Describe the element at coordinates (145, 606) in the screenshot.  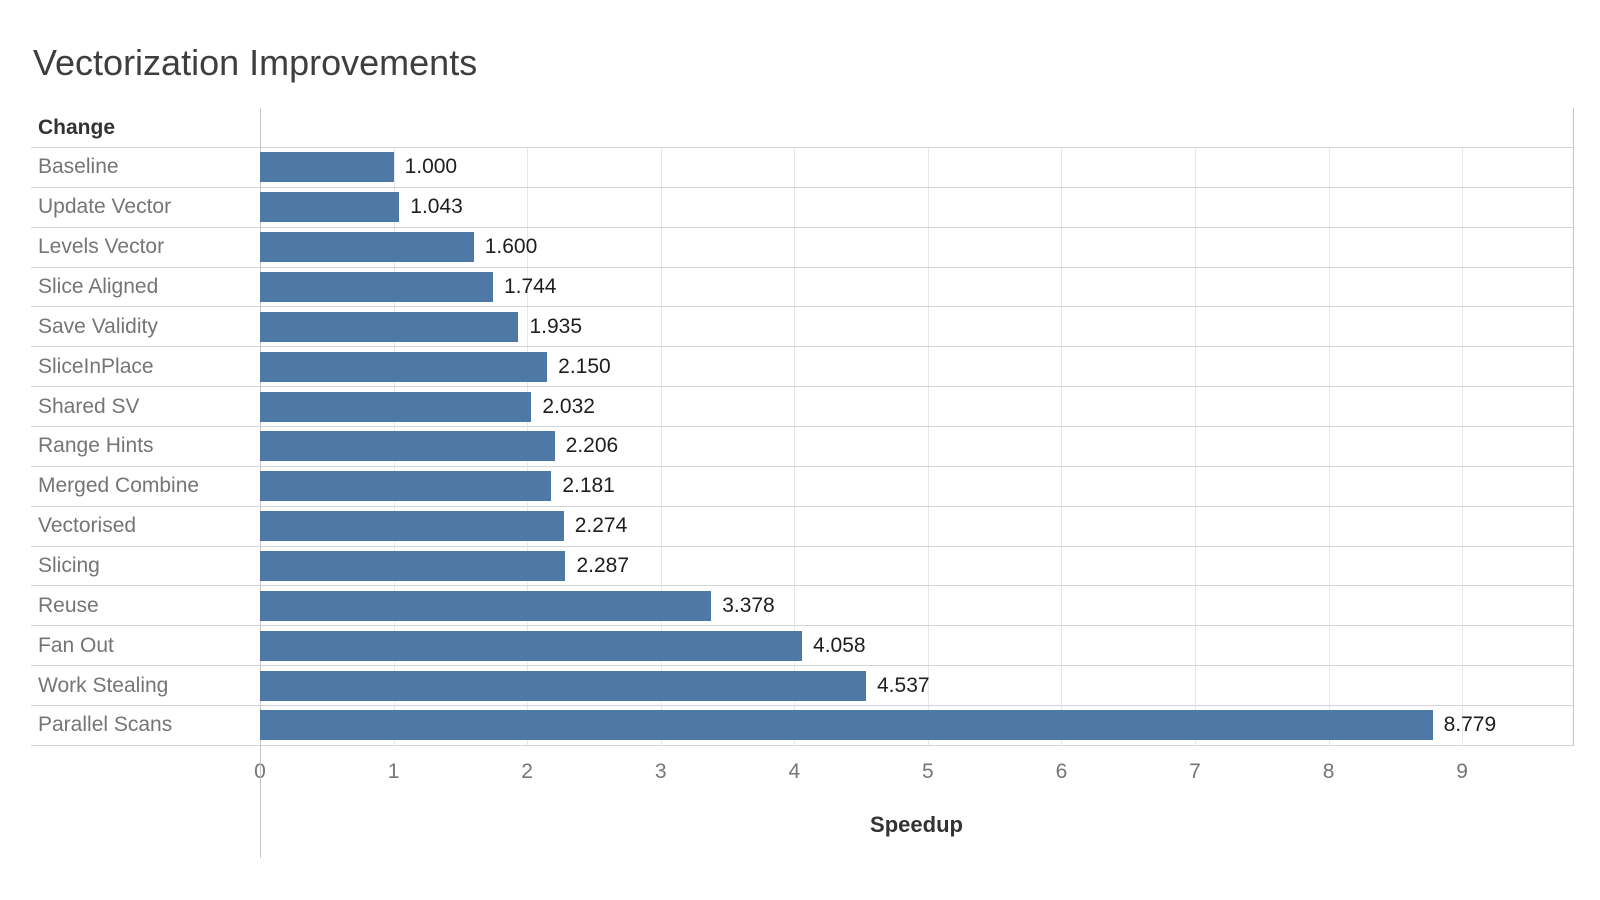
I see `category-label: Reuse` at that location.